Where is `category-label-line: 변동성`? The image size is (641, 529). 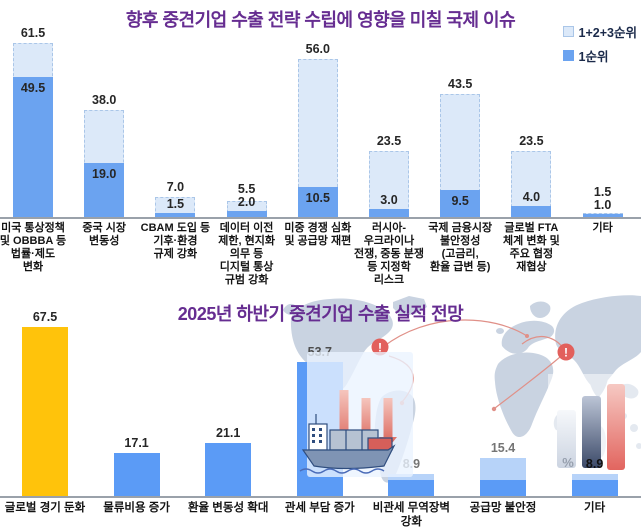 category-label-line: 변동성 is located at coordinates (104, 241).